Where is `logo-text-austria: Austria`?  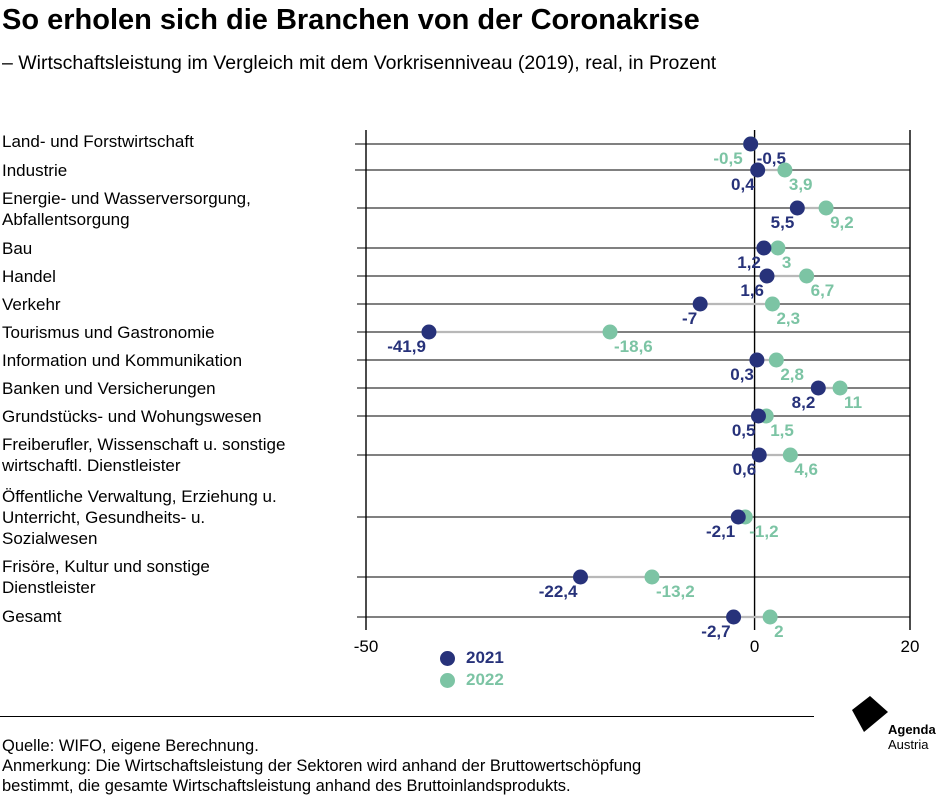 logo-text-austria: Austria is located at coordinates (908, 744).